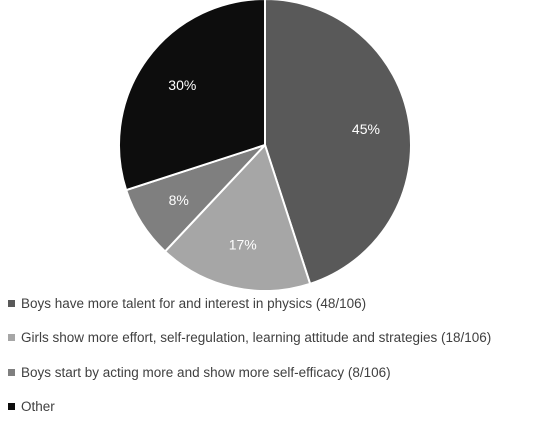 The image size is (550, 428). Describe the element at coordinates (243, 245) in the screenshot. I see `pie-slice-label-1: 17%` at that location.